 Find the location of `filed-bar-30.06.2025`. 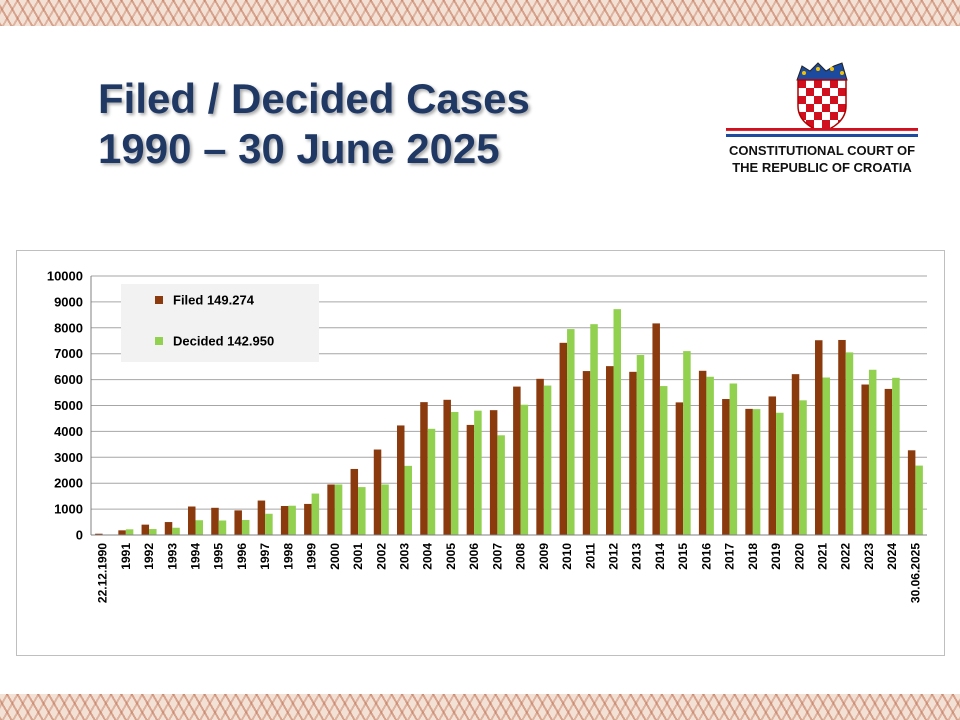

filed-bar-30.06.2025 is located at coordinates (911, 492).